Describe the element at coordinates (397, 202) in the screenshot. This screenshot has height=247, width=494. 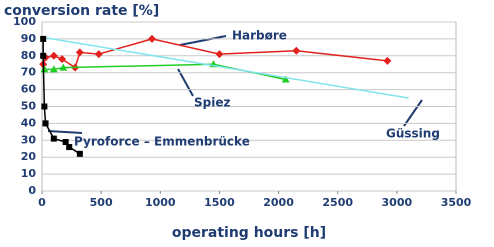
I see `x-tick-label: 3000` at that location.